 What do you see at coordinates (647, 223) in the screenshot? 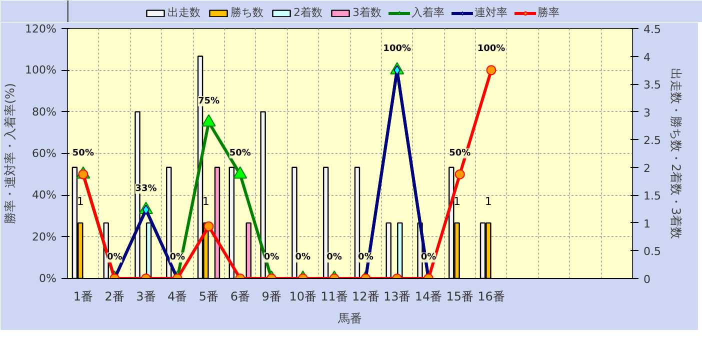
I see `y2-tick-label: 1` at bounding box center [647, 223].